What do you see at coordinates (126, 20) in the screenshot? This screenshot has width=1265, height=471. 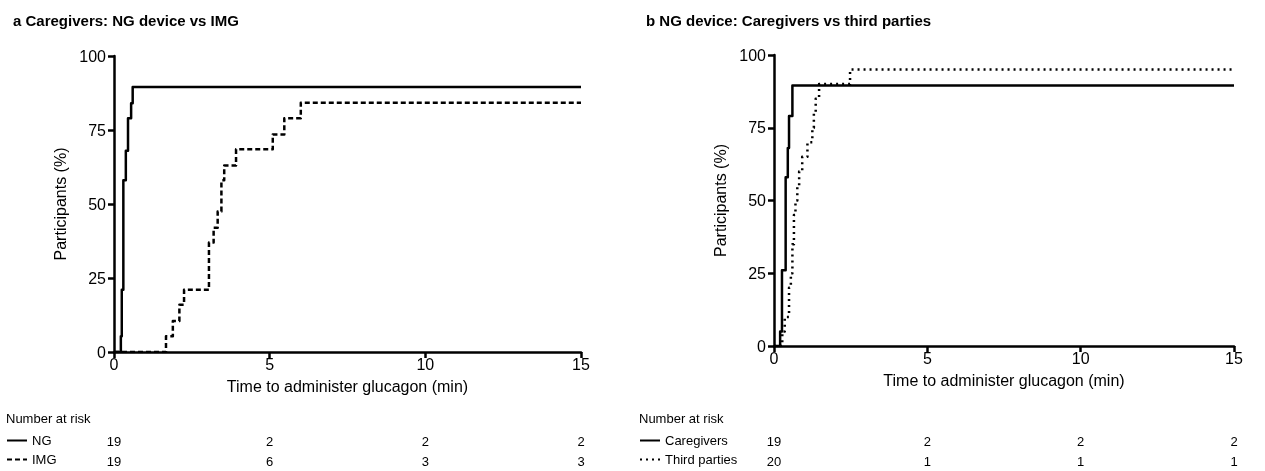 I see `chart-title: a Caregivers: NG device vs IMG` at bounding box center [126, 20].